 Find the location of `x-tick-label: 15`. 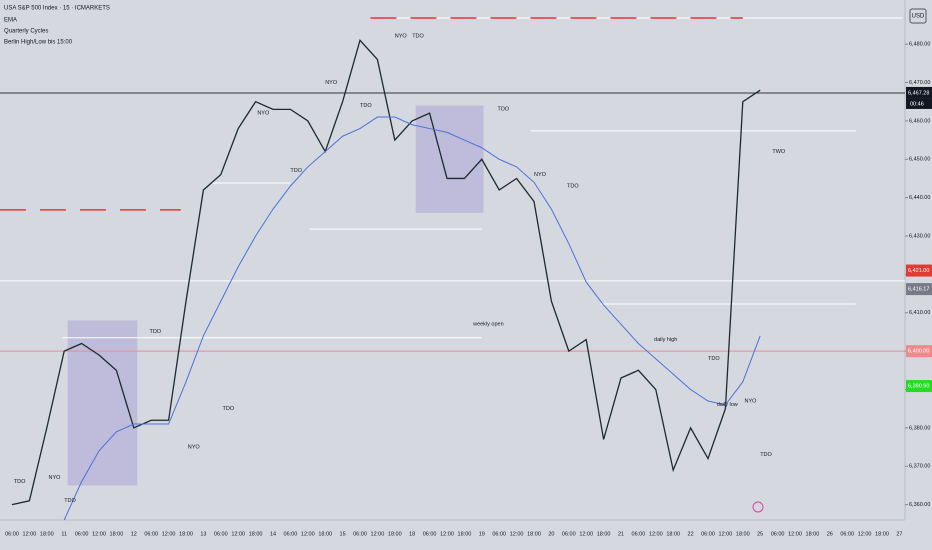

x-tick-label: 15 is located at coordinates (343, 534).